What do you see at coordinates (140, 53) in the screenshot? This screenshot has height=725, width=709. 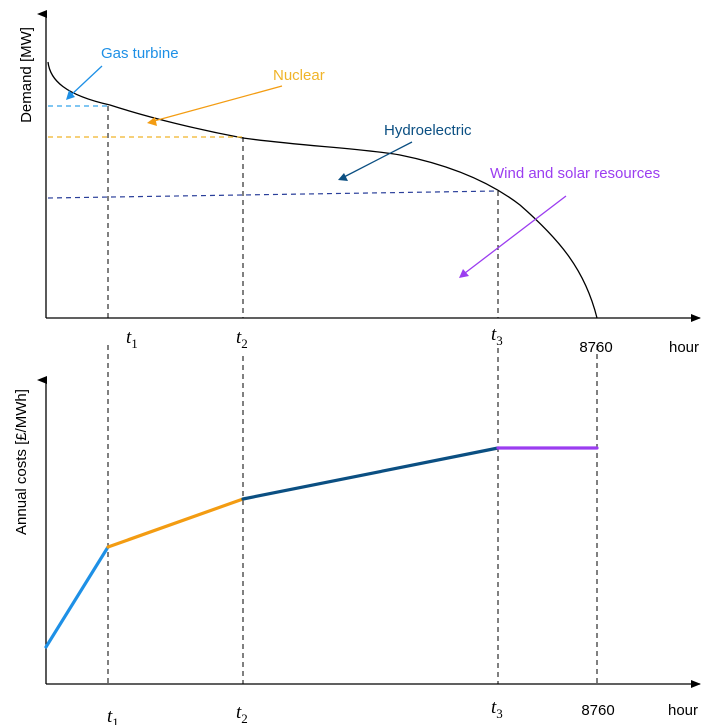 I see `gas-turbine-label: Gas turbine` at bounding box center [140, 53].